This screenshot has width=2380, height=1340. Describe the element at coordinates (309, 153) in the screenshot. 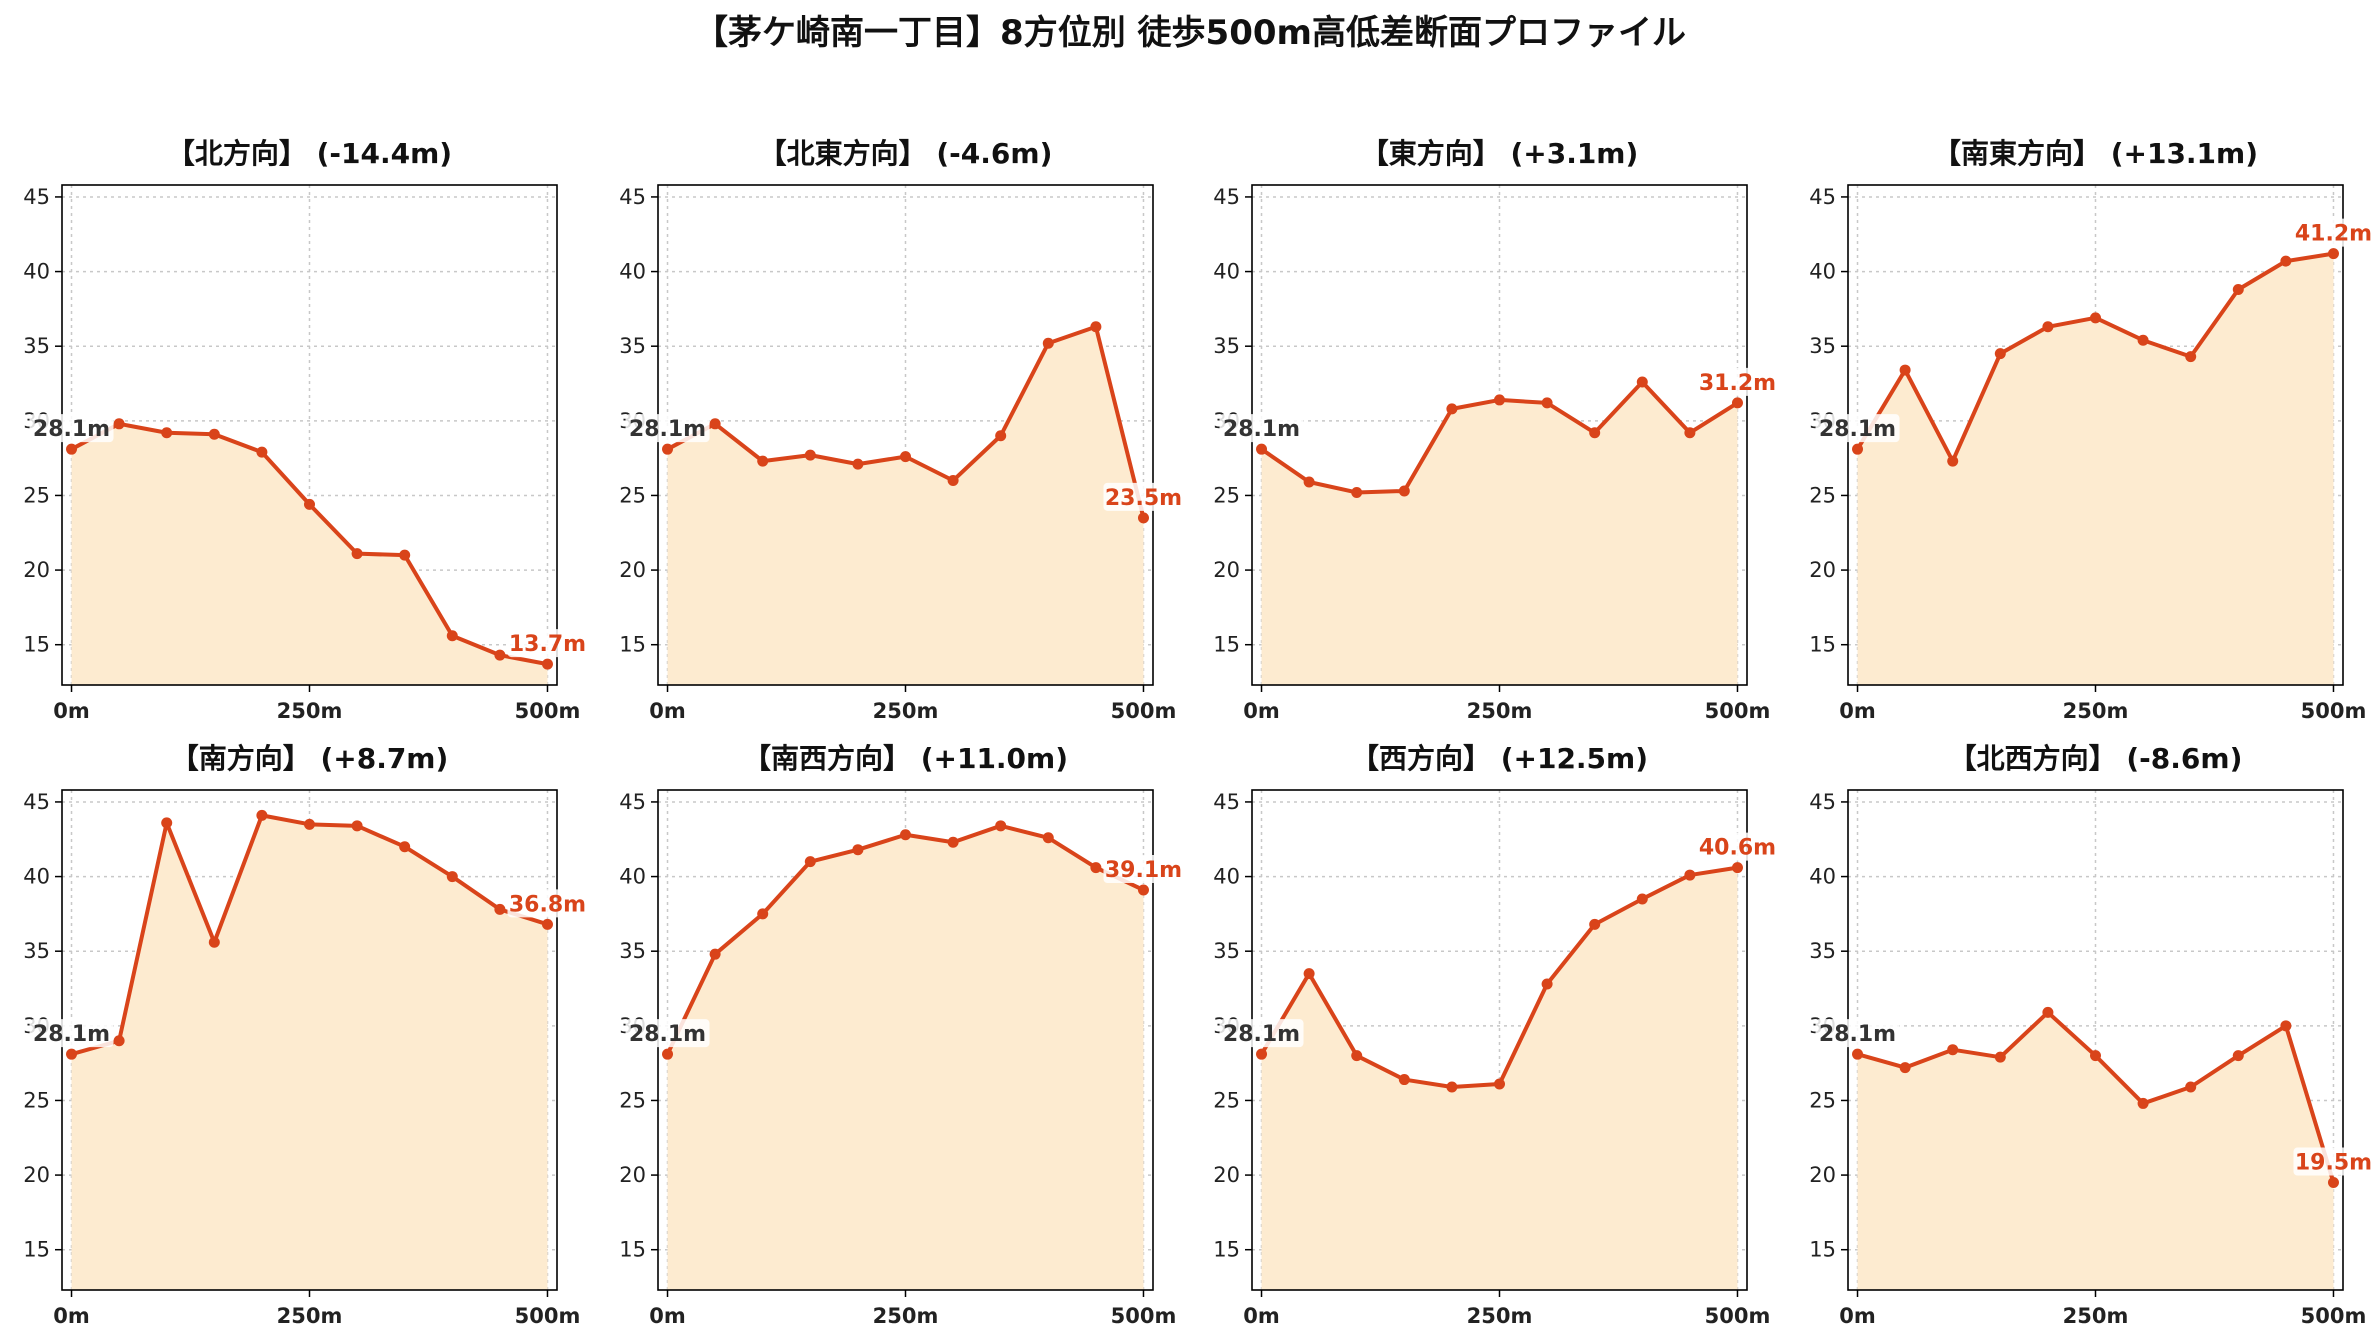

I see `chart-title: 【北方向】 (-14.4m)` at that location.